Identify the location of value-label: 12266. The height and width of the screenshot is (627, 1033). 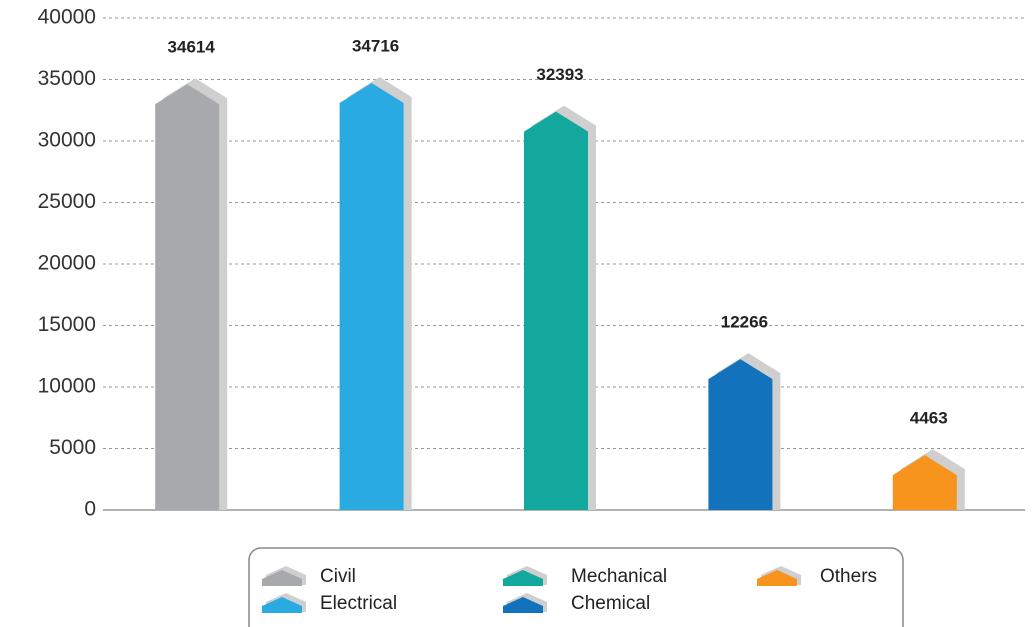
(744, 322).